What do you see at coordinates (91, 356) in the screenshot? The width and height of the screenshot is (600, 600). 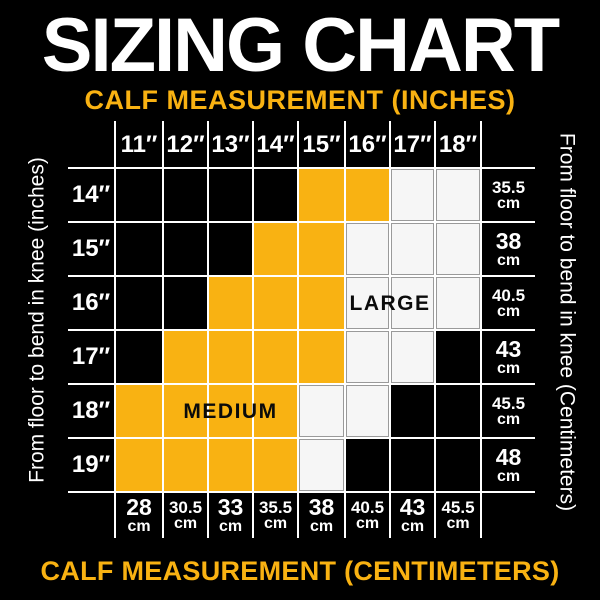 I see `row-header-17in: 17″` at bounding box center [91, 356].